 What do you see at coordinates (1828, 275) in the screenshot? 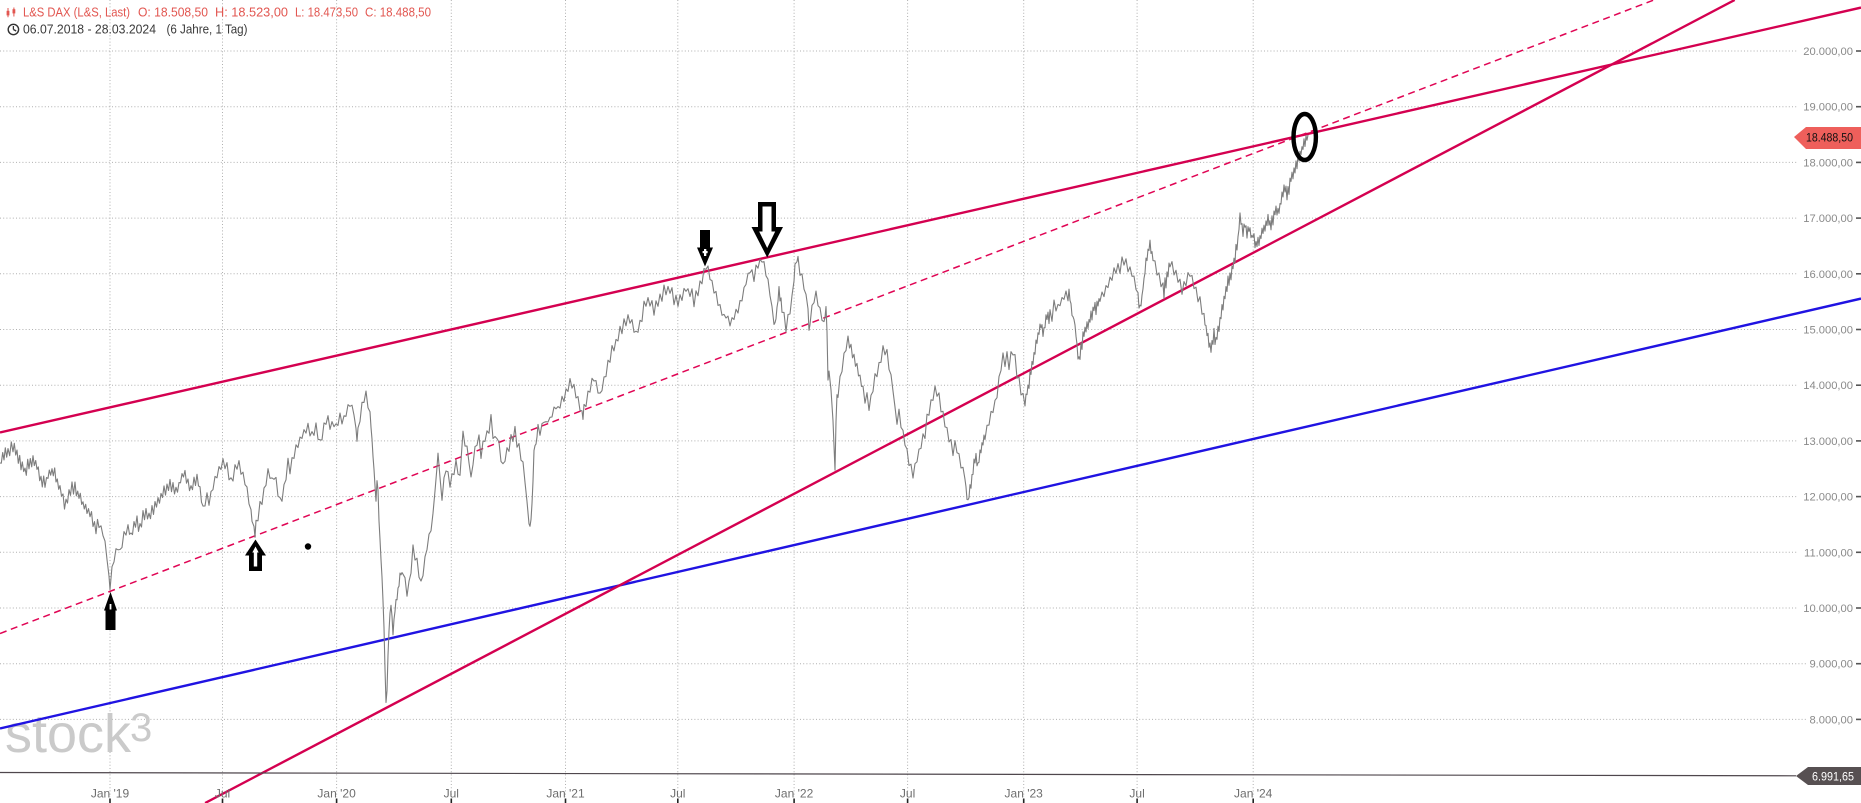
I see `svg-text: 16.000,00` at bounding box center [1828, 275].